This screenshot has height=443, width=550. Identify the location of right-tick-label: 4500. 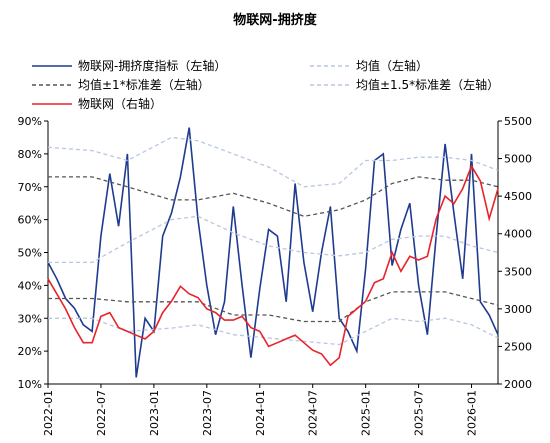
(518, 196).